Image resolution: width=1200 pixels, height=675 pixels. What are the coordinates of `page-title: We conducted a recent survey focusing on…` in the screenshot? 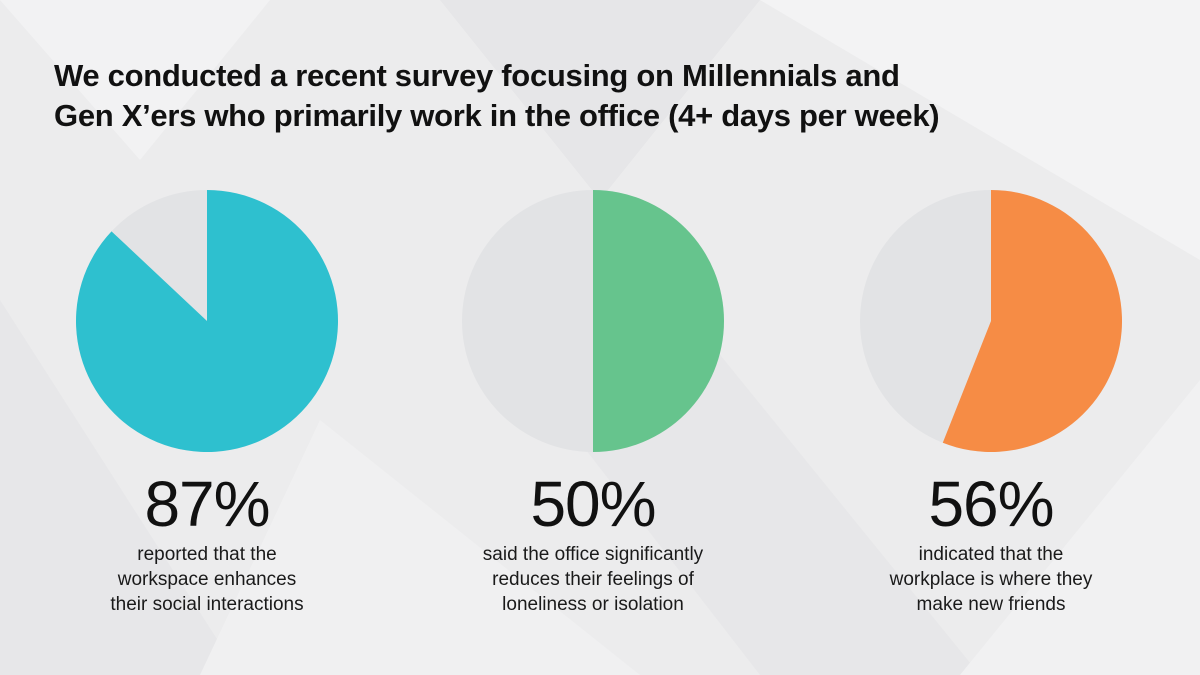 It's located at (534, 96).